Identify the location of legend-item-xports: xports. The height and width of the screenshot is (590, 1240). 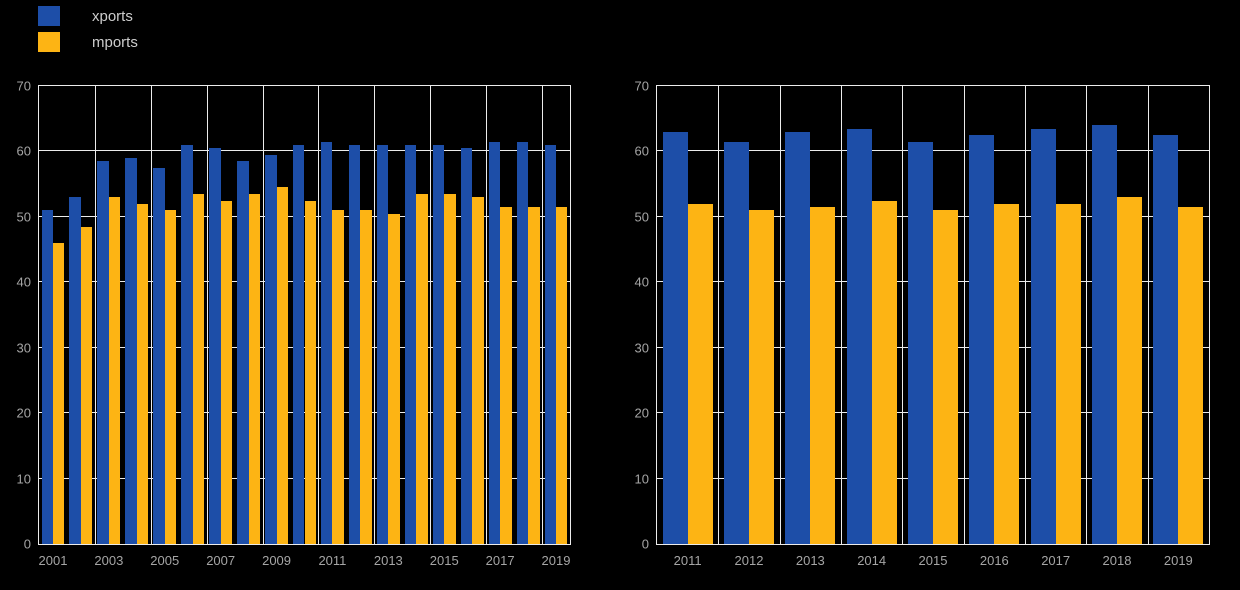
(88, 16).